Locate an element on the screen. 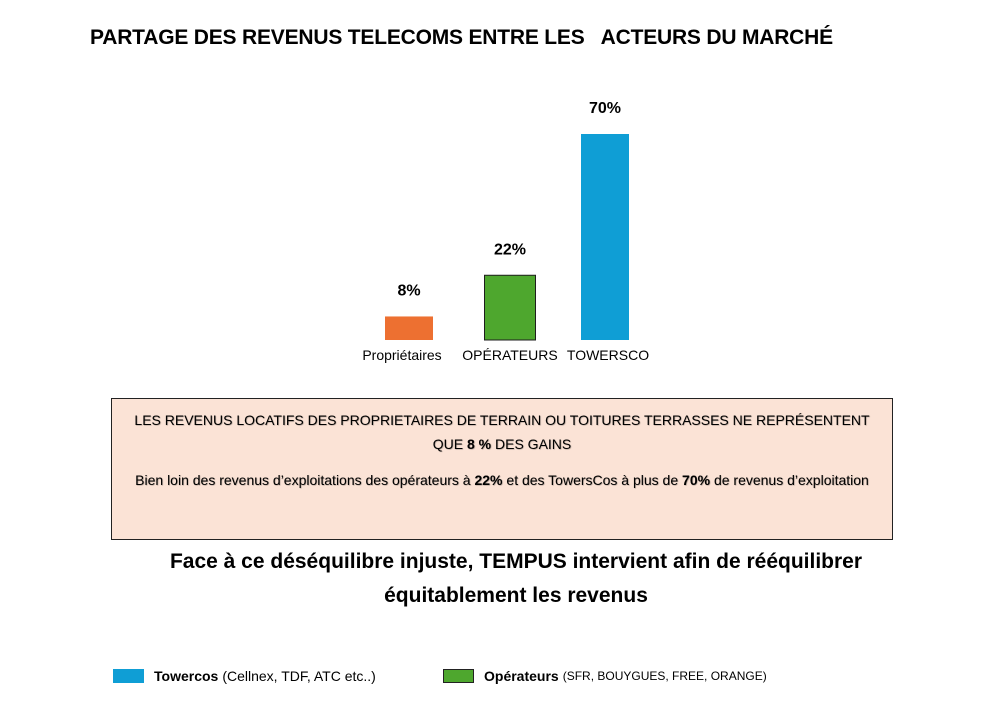 The image size is (998, 722). bar-chart: 8% Propriétaires 22% OPÉRATEURS 70% TOWERSCO is located at coordinates (505, 231).